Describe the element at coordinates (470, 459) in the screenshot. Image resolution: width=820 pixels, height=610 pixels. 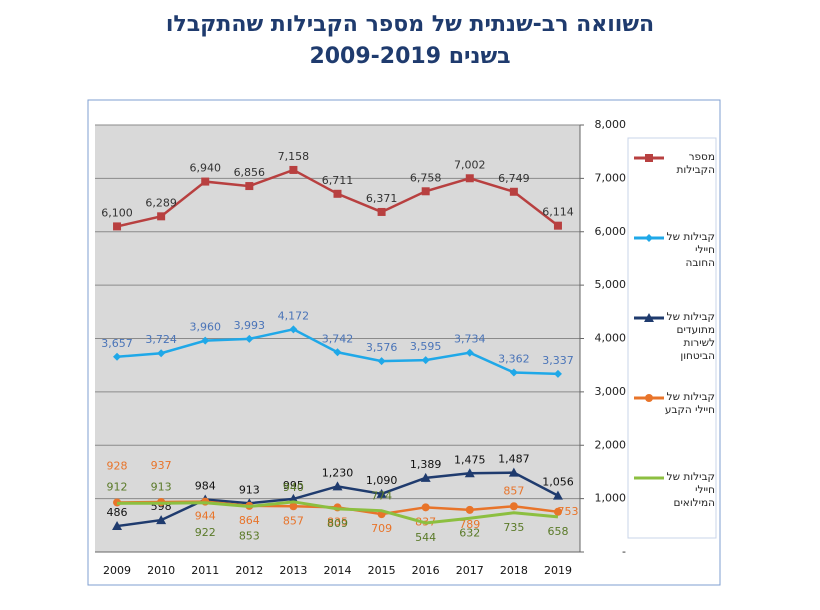
I see `data-label: 1,475` at that location.